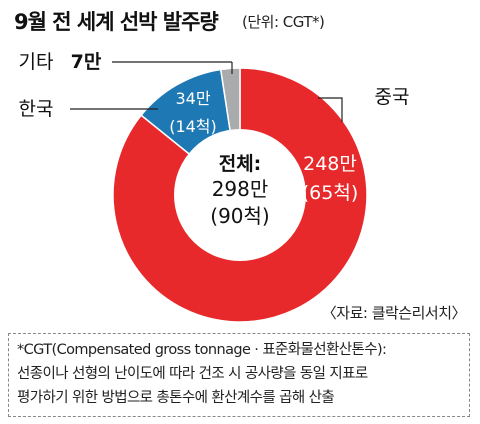  What do you see at coordinates (193, 126) in the screenshot?
I see `korea-ships-label: (14척)` at bounding box center [193, 126].